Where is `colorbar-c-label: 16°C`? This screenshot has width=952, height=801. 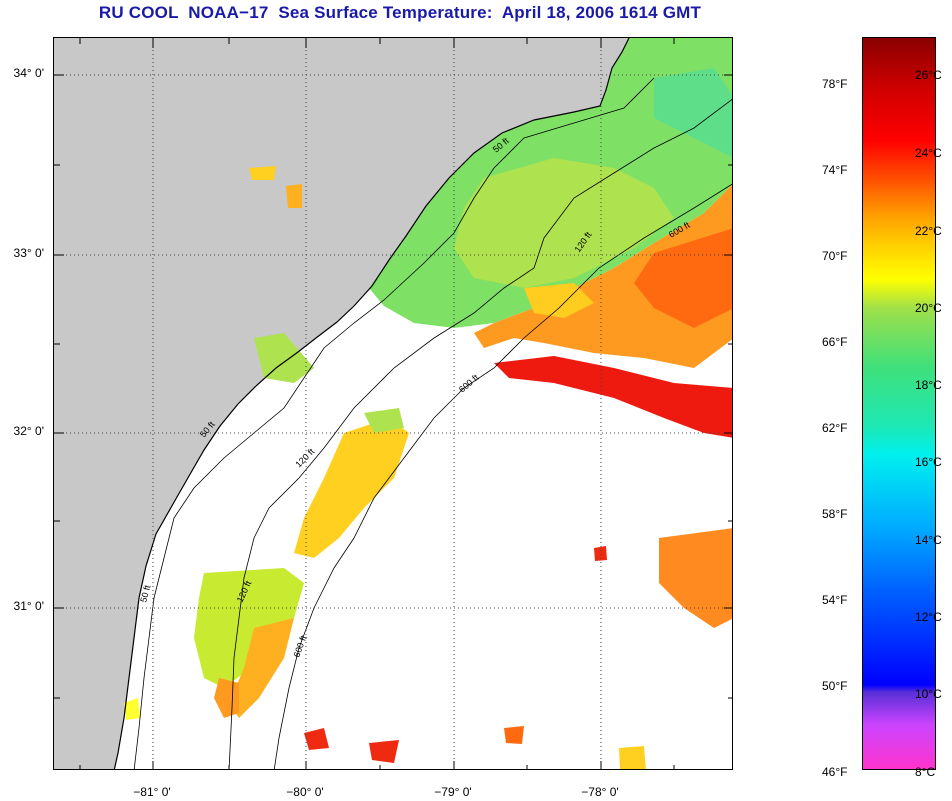
colorbar-c-label: 16°C is located at coordinates (928, 462).